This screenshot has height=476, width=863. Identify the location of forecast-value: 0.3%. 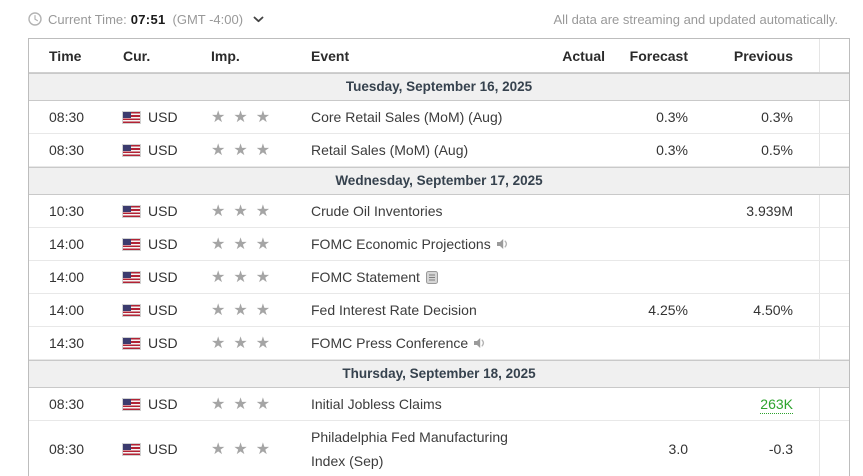
(672, 150).